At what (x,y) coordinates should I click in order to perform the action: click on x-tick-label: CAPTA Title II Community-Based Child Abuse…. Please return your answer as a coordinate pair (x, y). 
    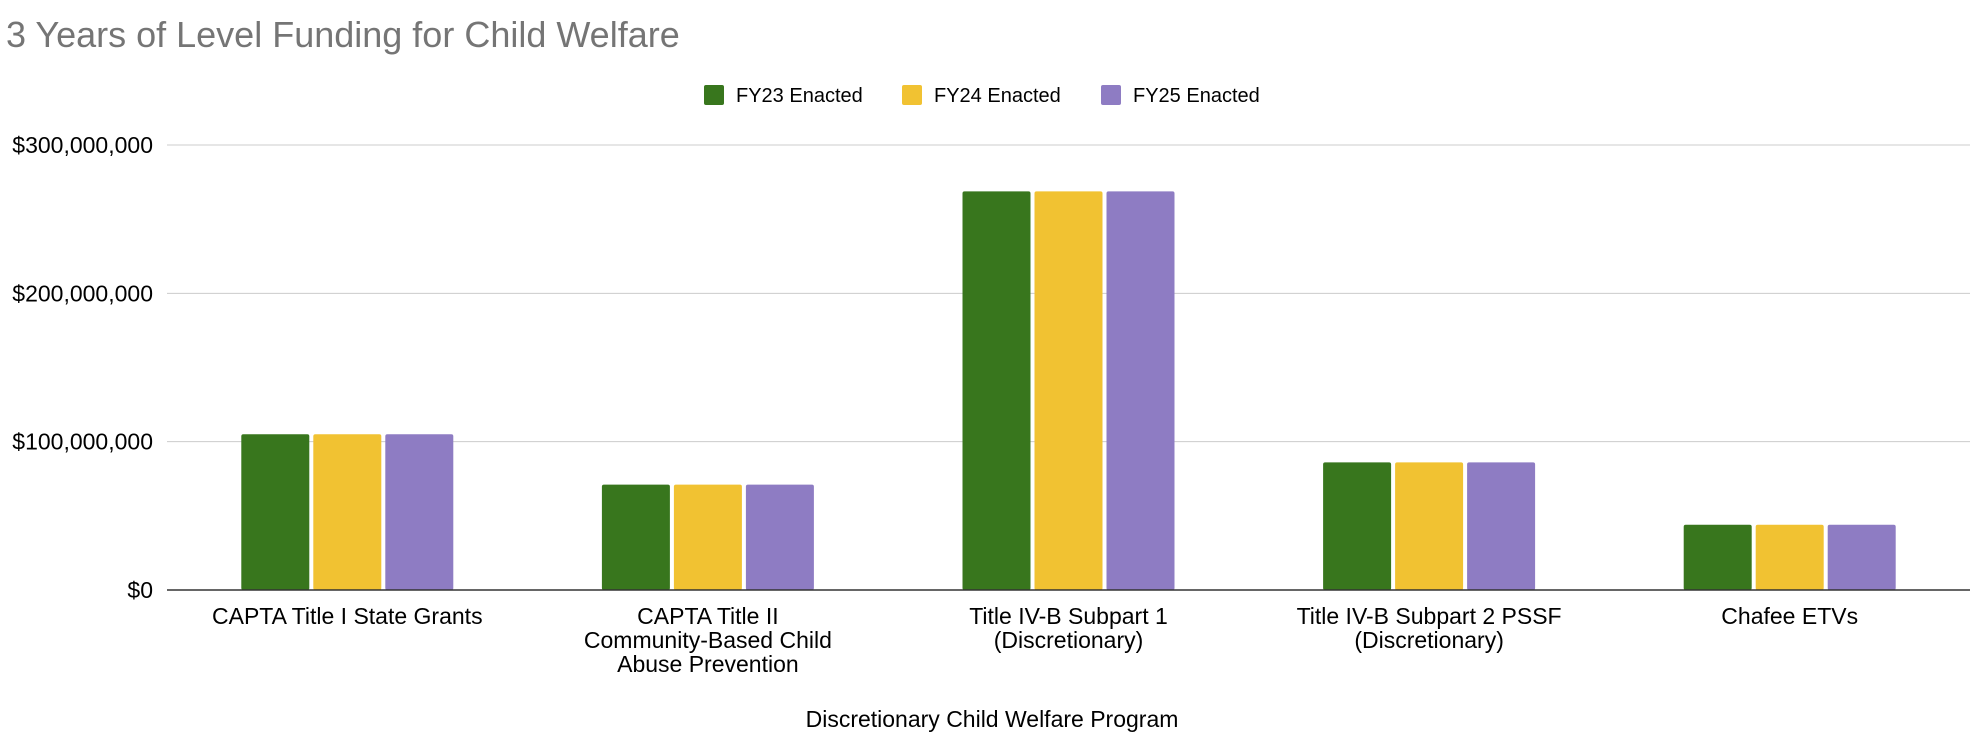
    Looking at the image, I should click on (708, 640).